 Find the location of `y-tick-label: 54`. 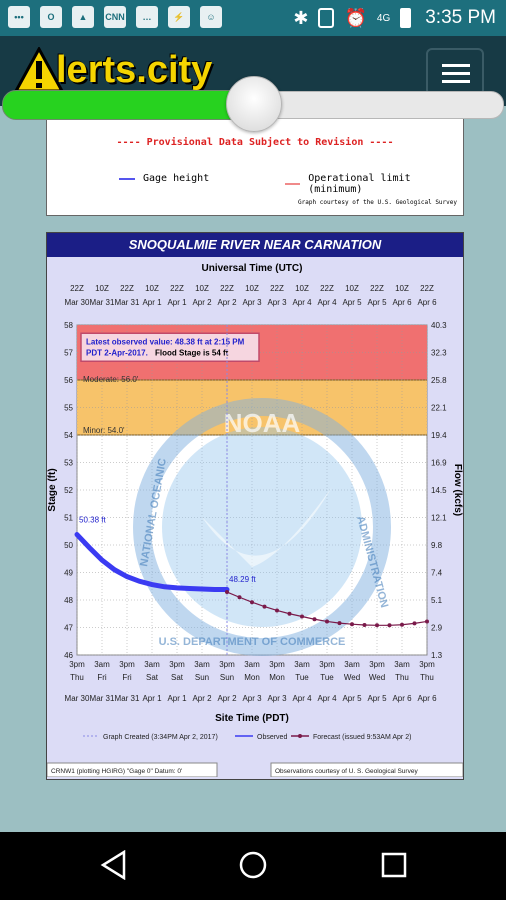

y-tick-label: 54 is located at coordinates (68, 435).